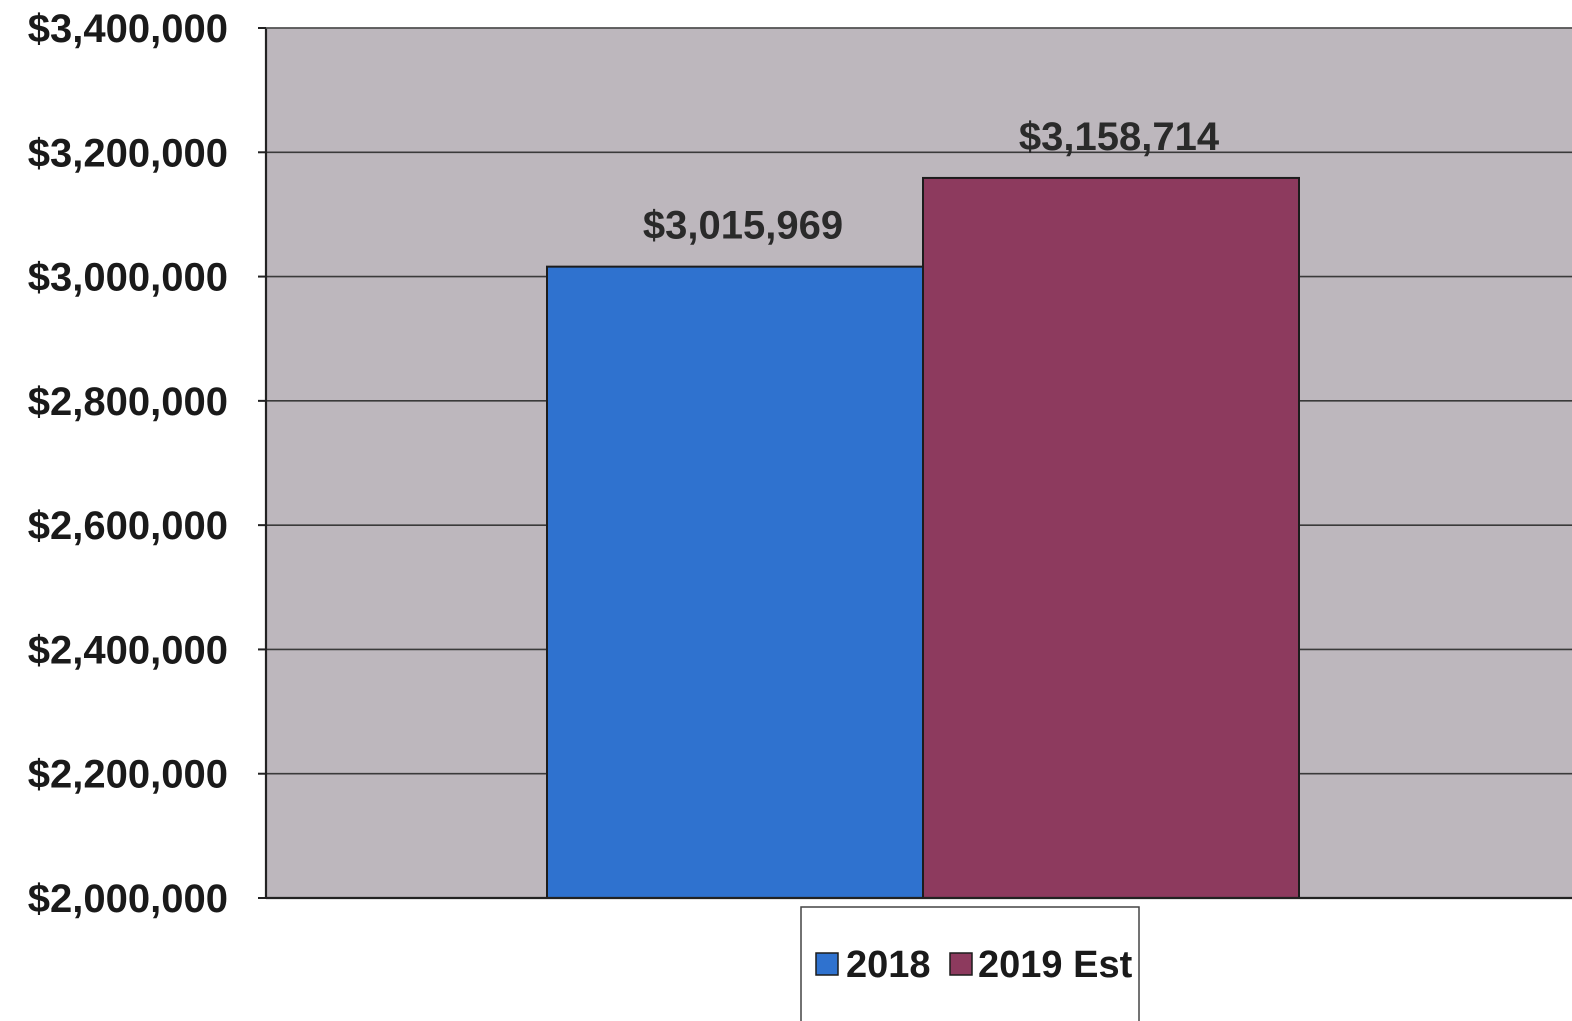  What do you see at coordinates (743, 226) in the screenshot?
I see `data-label: $3,015,969` at bounding box center [743, 226].